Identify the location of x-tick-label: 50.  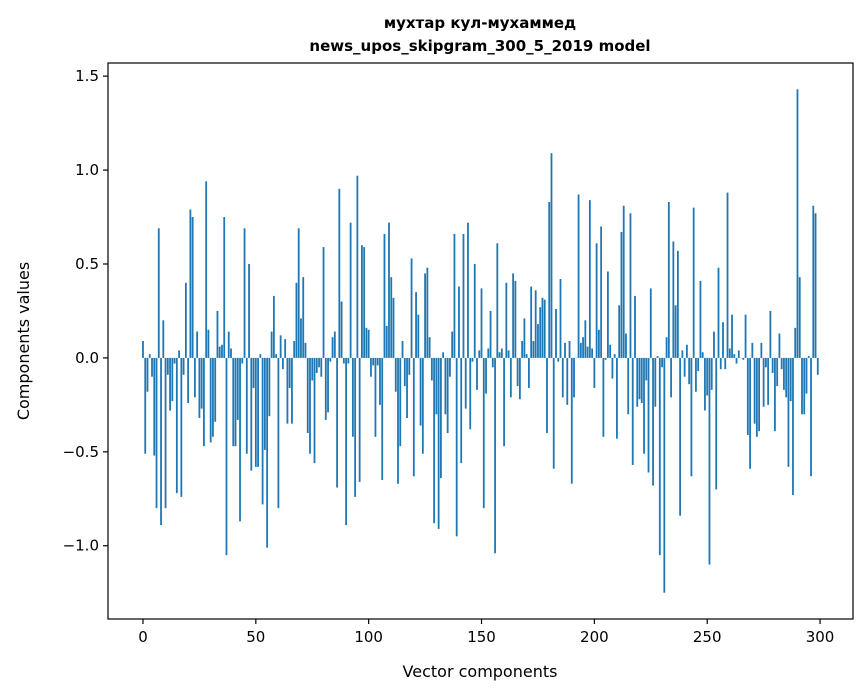
(255, 637).